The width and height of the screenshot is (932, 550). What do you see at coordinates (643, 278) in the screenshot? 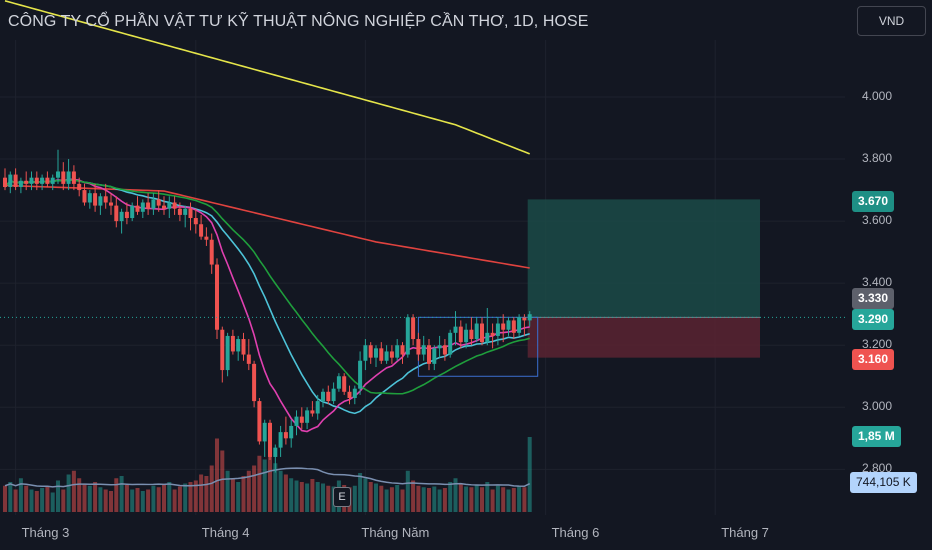
I see `long-position-tool` at bounding box center [643, 278].